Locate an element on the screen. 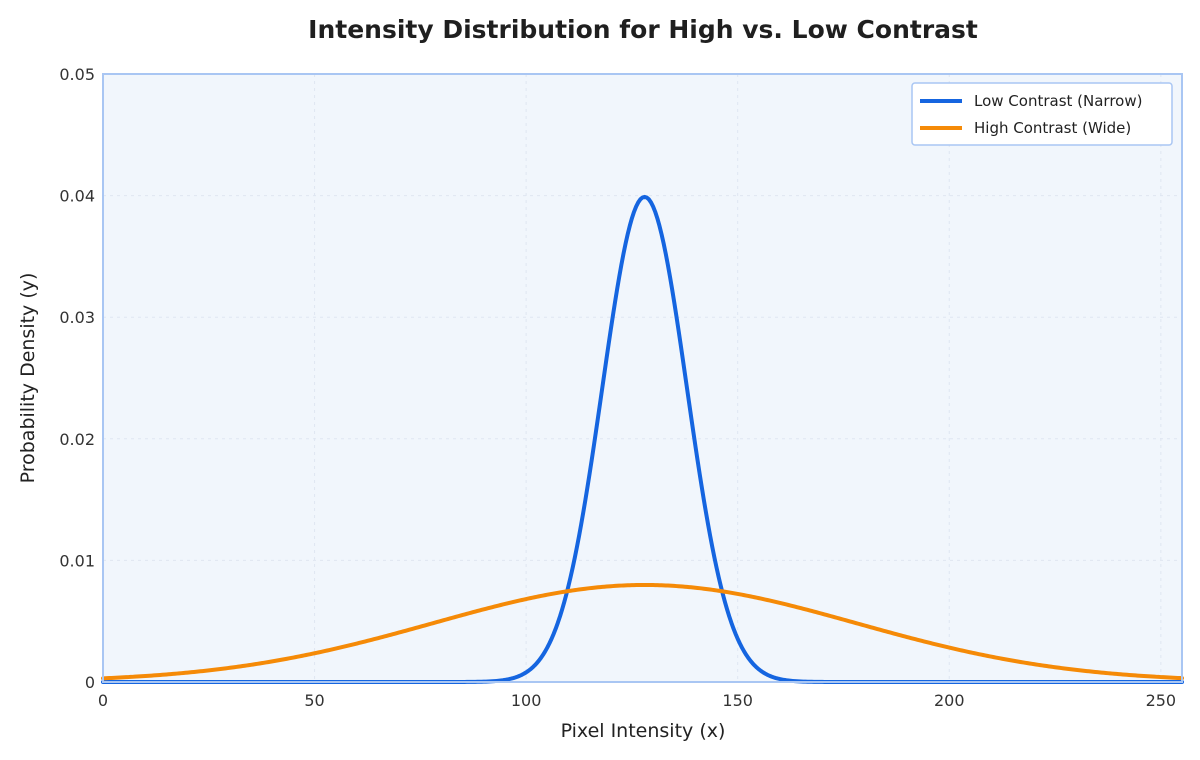 The width and height of the screenshot is (1200, 760). x-tick-label: 150 is located at coordinates (737, 700).